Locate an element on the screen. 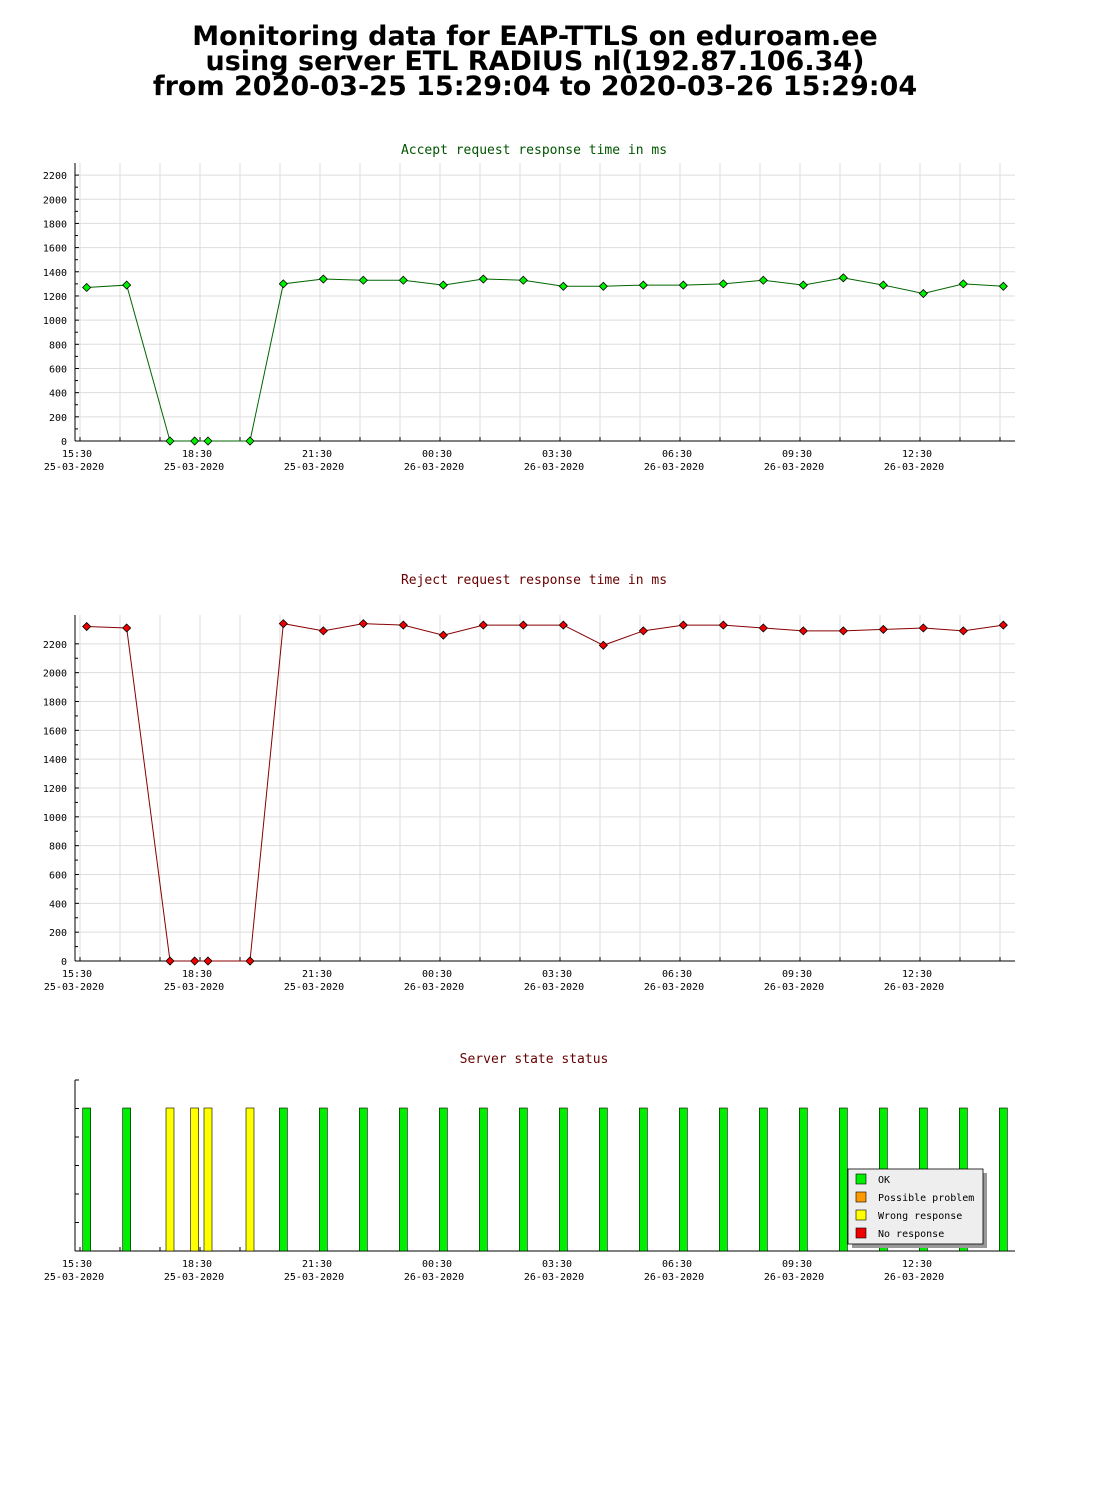  chart-title: Server state status is located at coordinates (534, 1059).